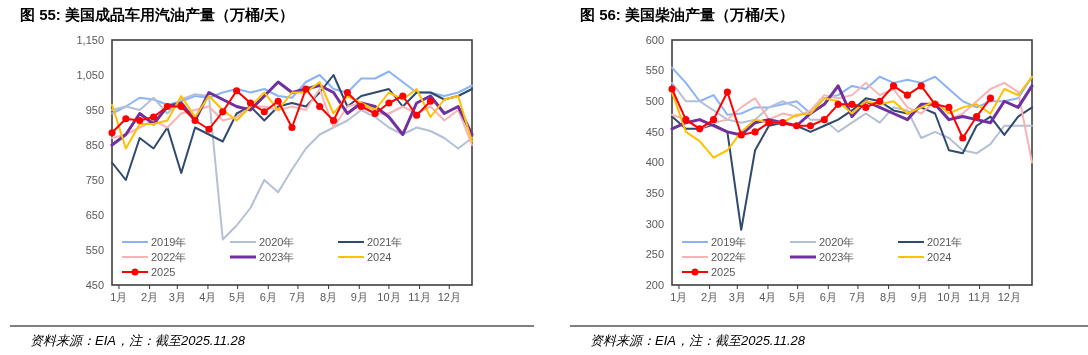 This screenshot has width=1088, height=355. What do you see at coordinates (654, 254) in the screenshot?
I see `y-tick-label: 250` at bounding box center [654, 254].